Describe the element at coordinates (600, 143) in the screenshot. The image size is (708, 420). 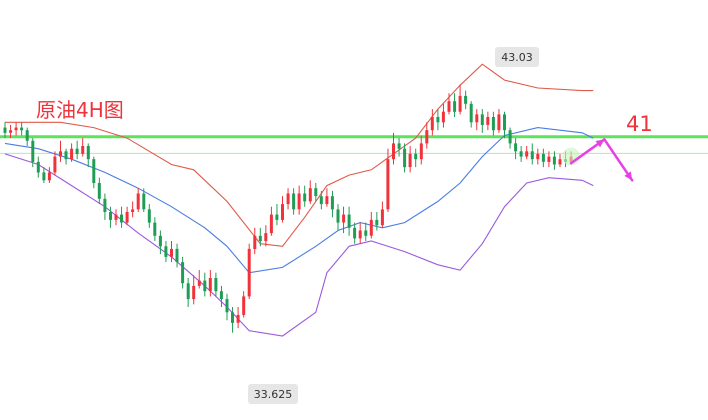
I see `projection-arrow-up-head` at that location.